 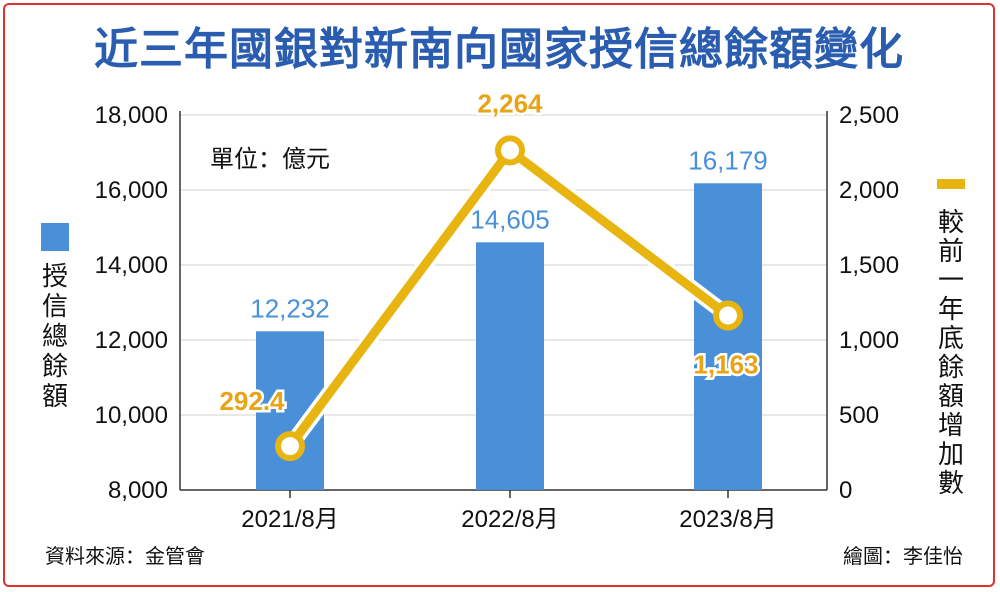 I want to click on legend-swatch-line, so click(x=951, y=184).